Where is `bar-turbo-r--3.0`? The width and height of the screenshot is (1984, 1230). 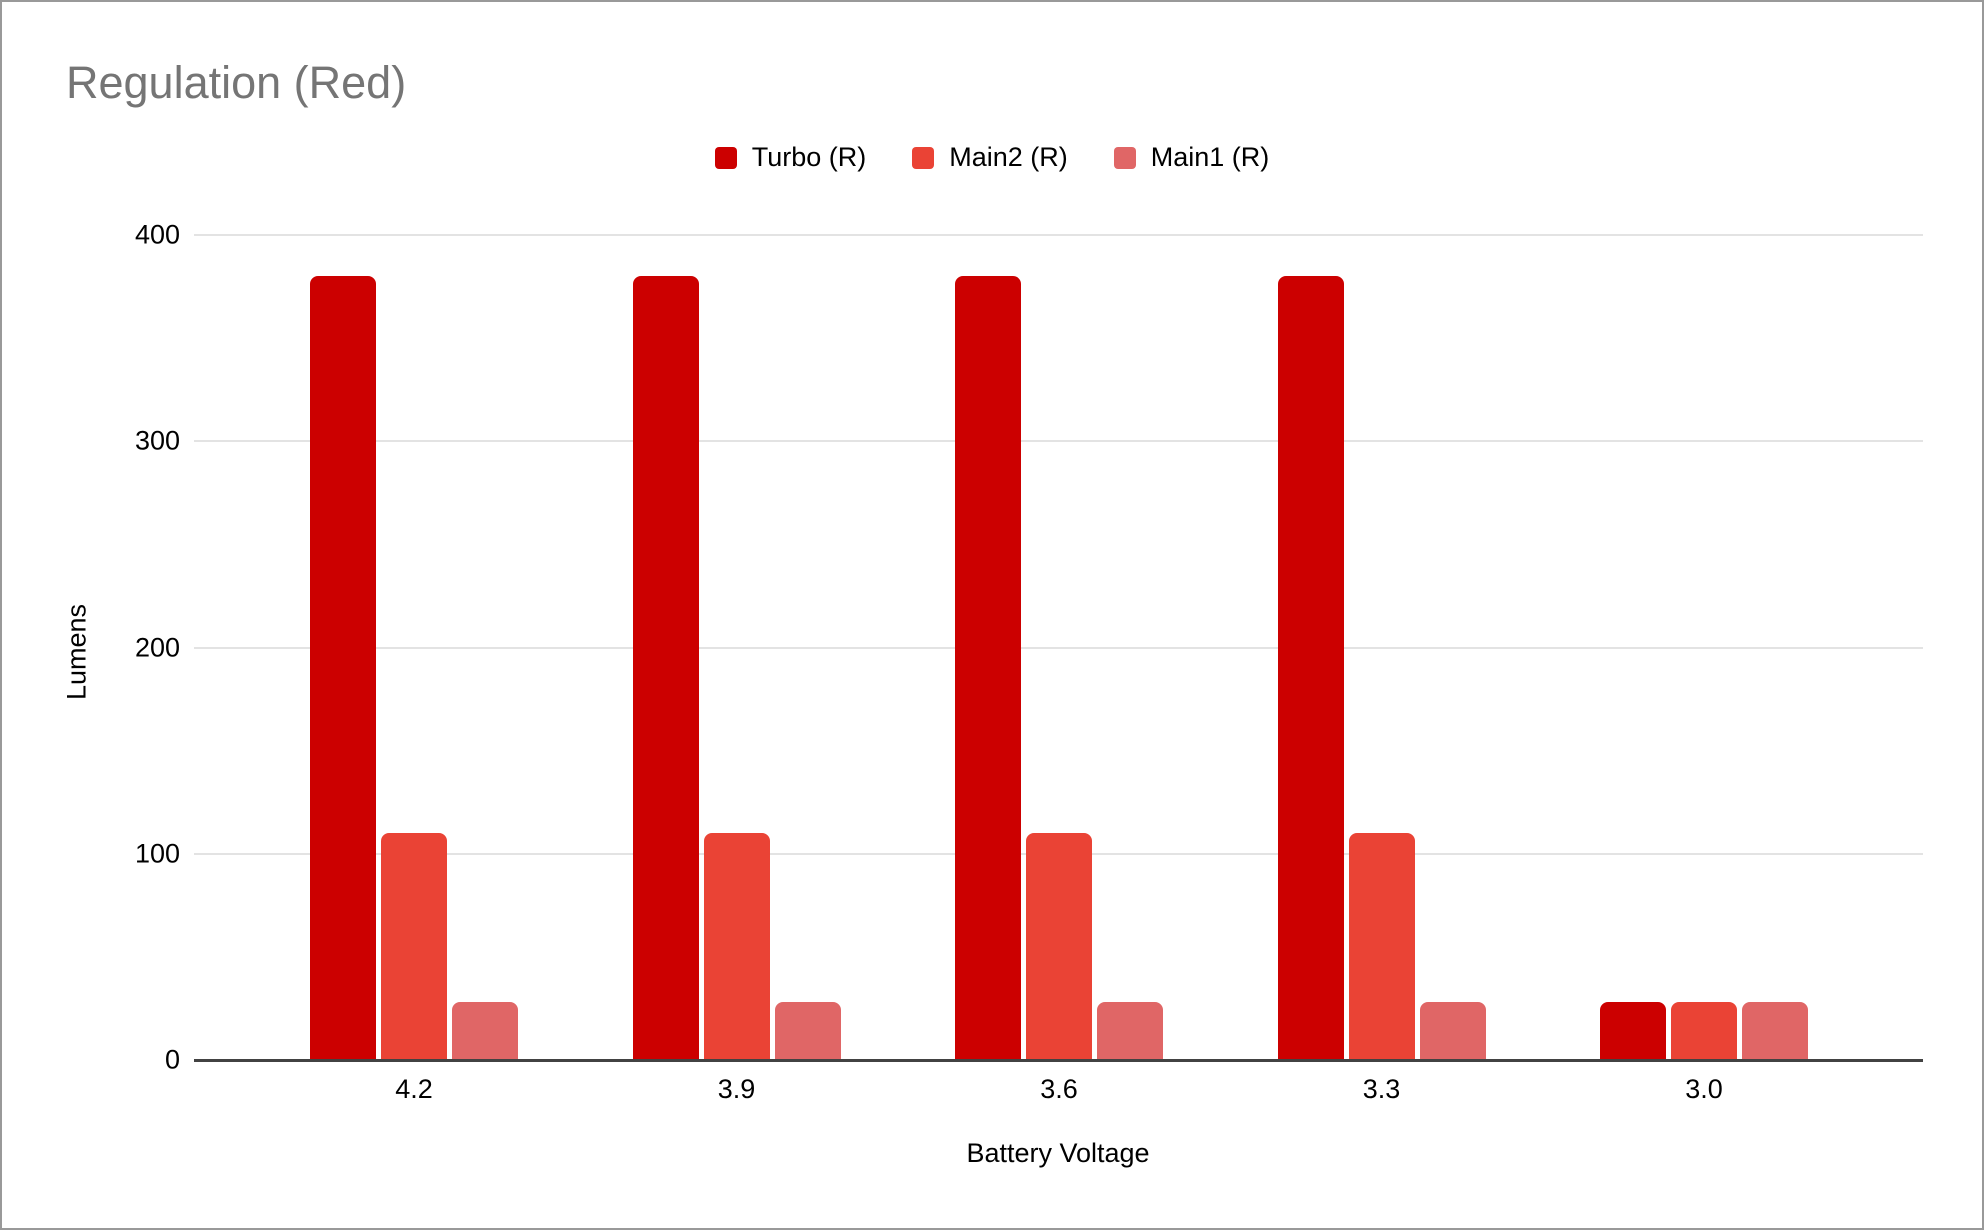
bar-turbo-r--3.0 is located at coordinates (1633, 1031).